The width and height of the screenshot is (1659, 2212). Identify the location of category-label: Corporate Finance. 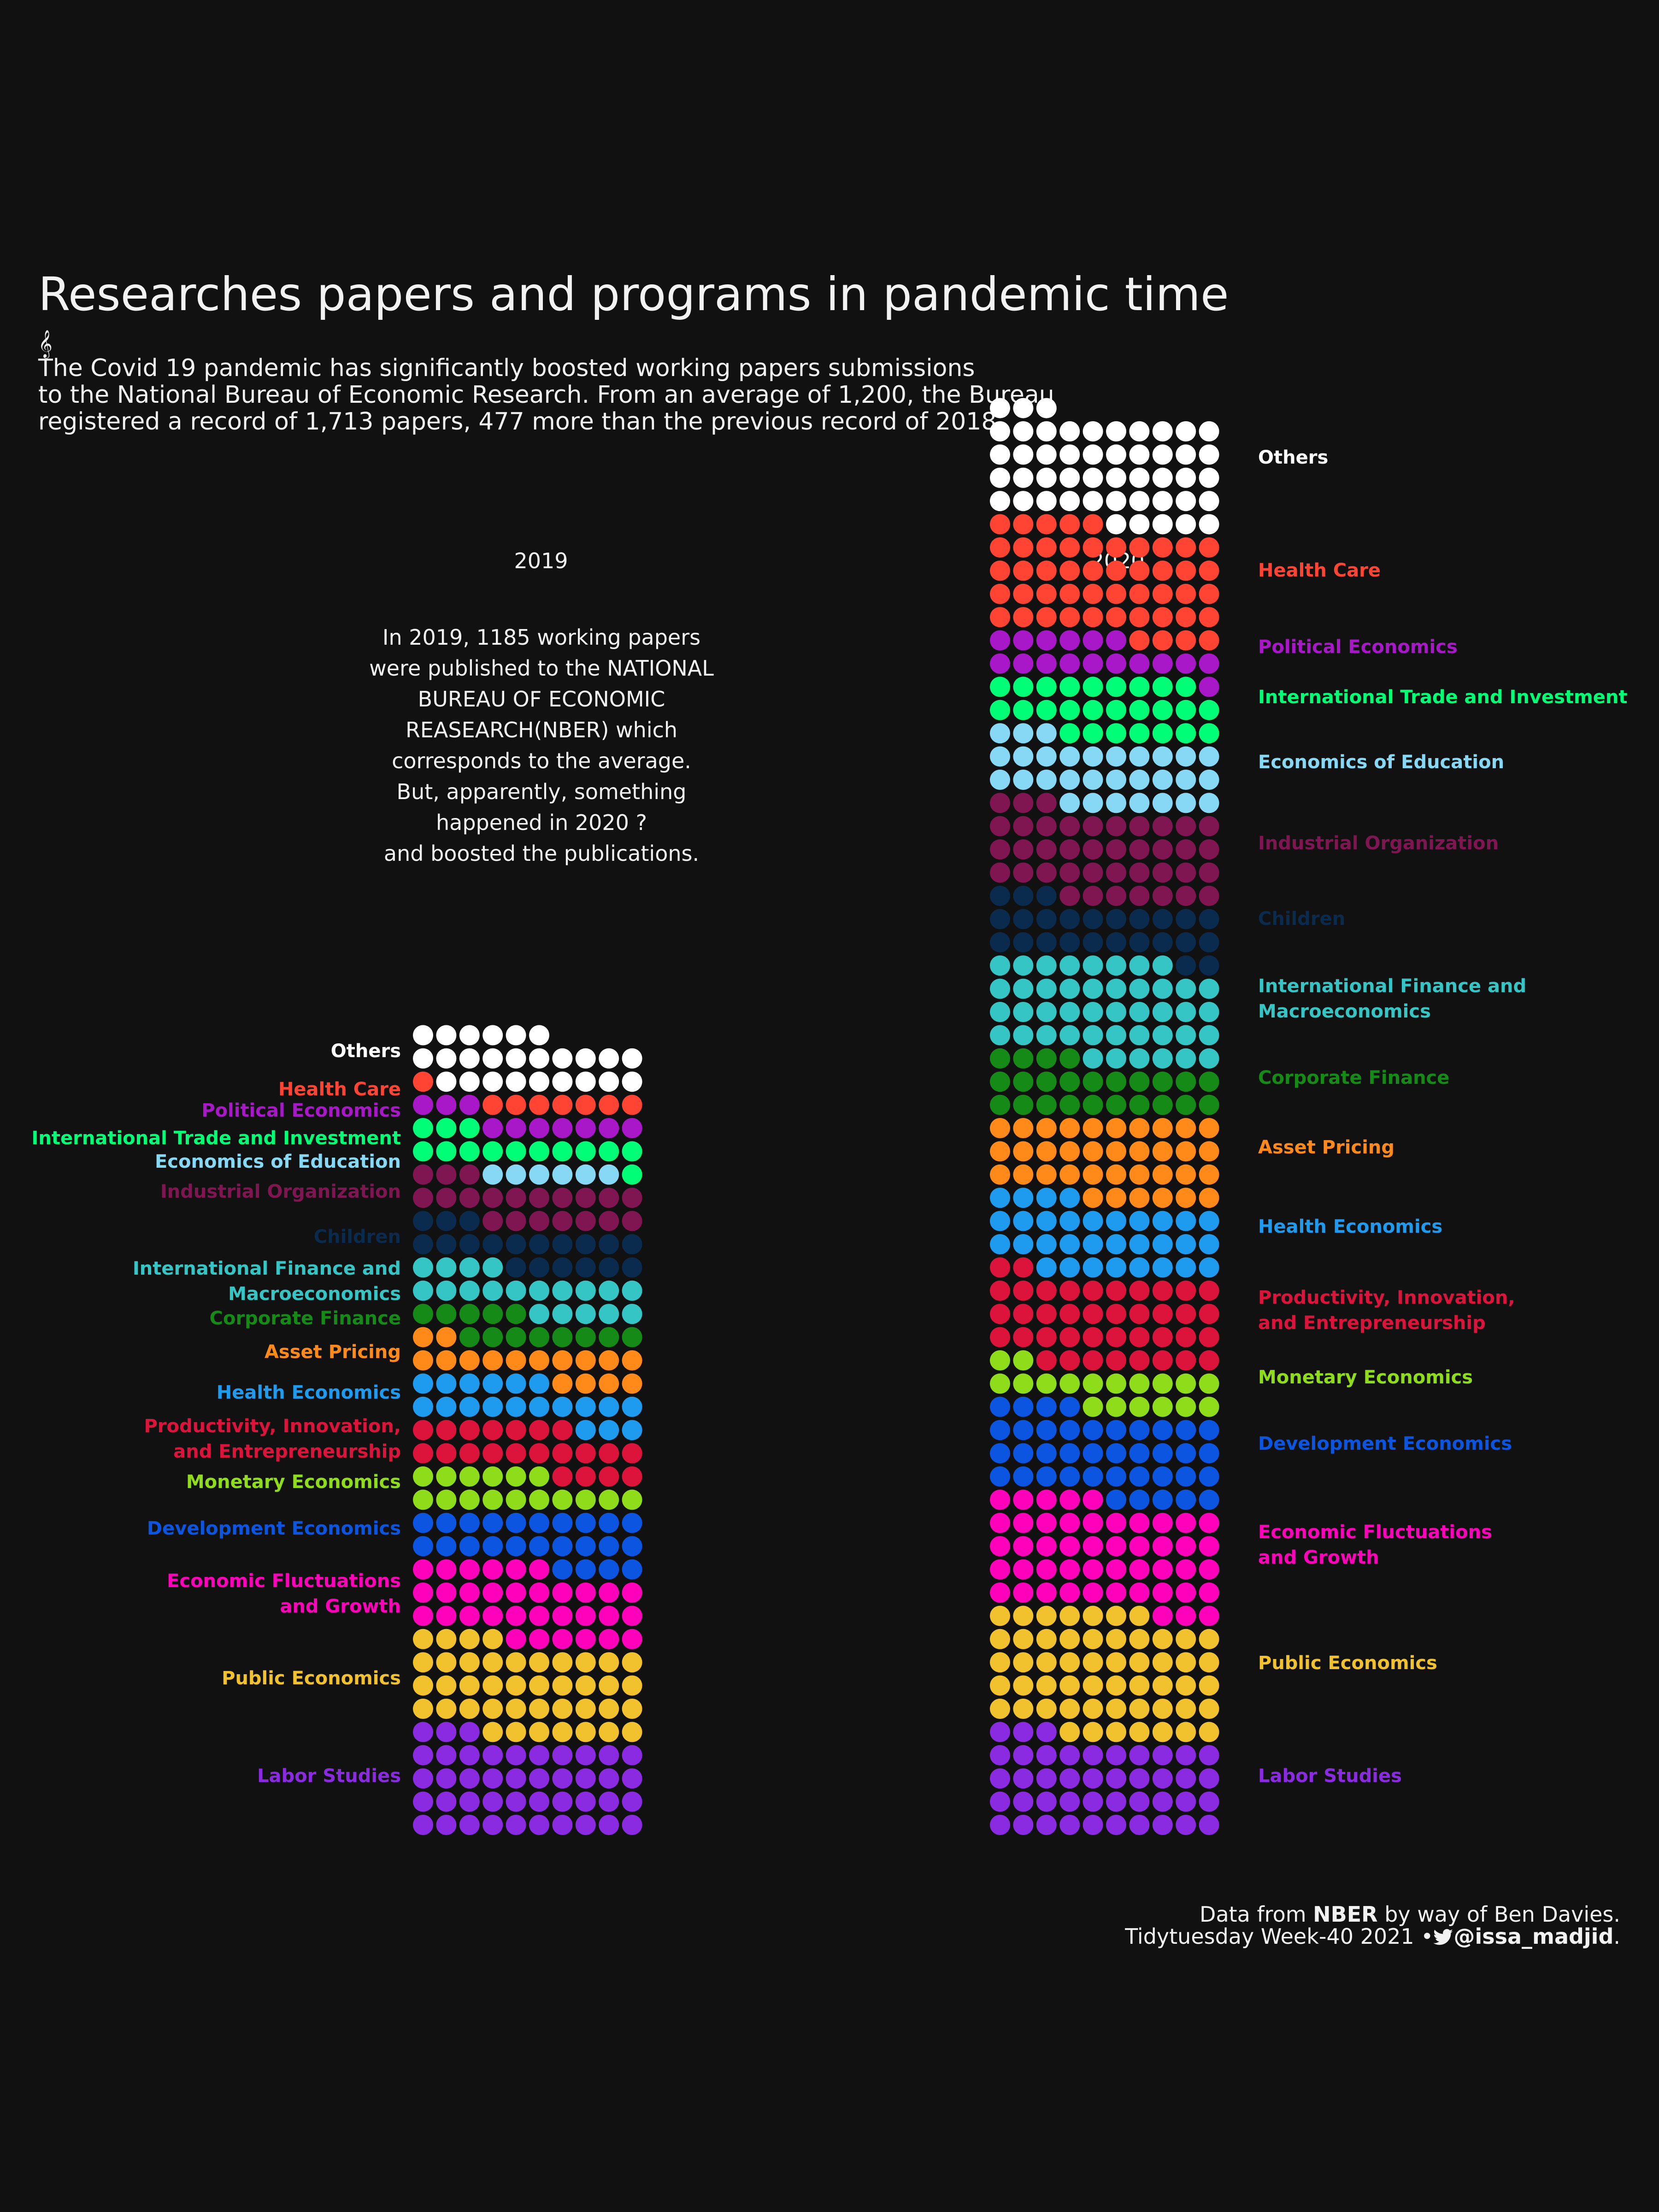
(200, 1318).